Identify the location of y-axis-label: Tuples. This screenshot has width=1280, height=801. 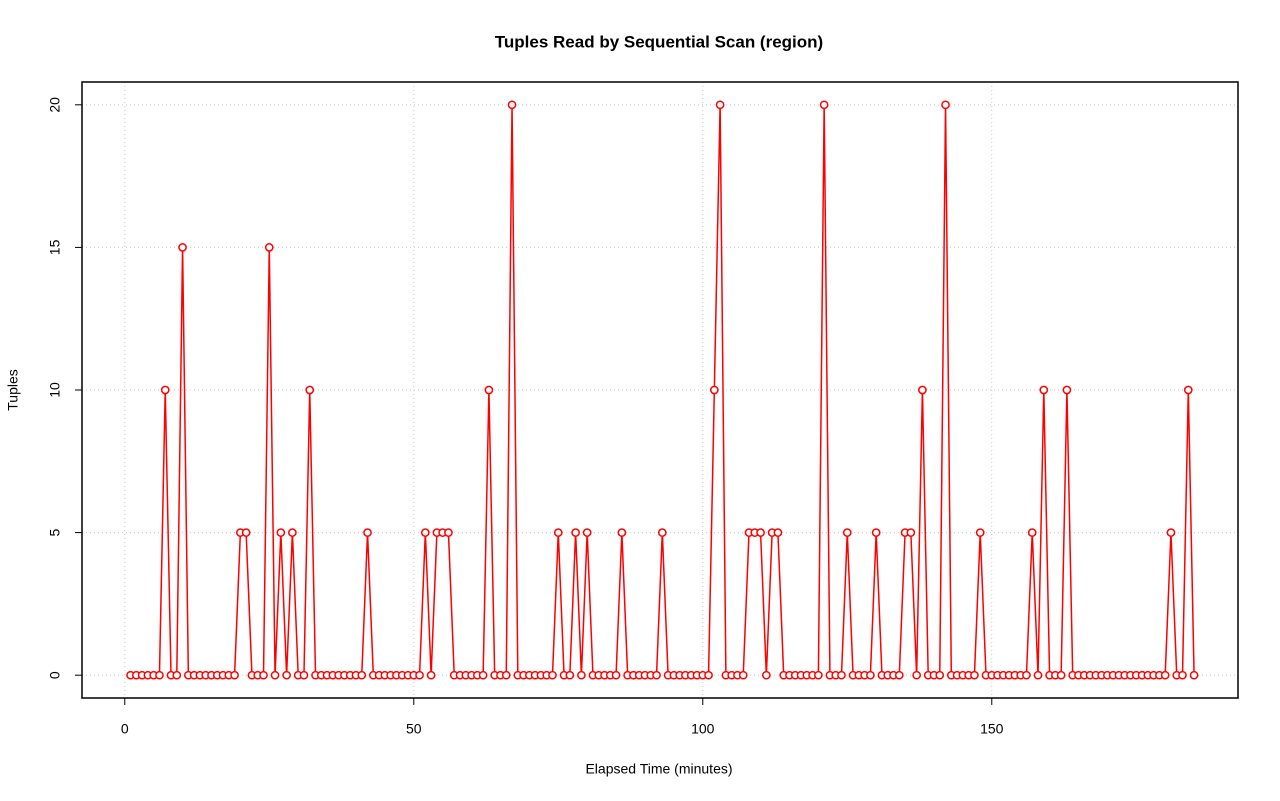
(13, 390).